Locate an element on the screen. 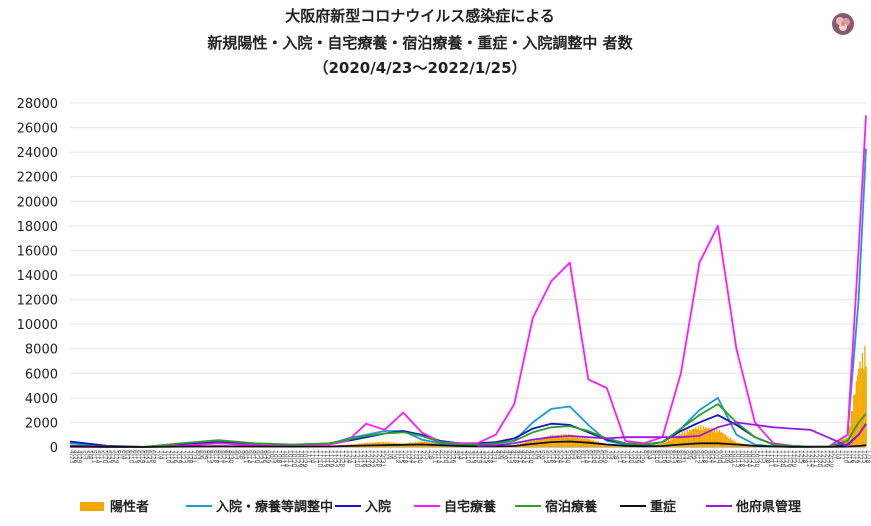 Image resolution: width=871 pixels, height=526 pixels. x-tick-label: 9/18 is located at coordinates (704, 457).